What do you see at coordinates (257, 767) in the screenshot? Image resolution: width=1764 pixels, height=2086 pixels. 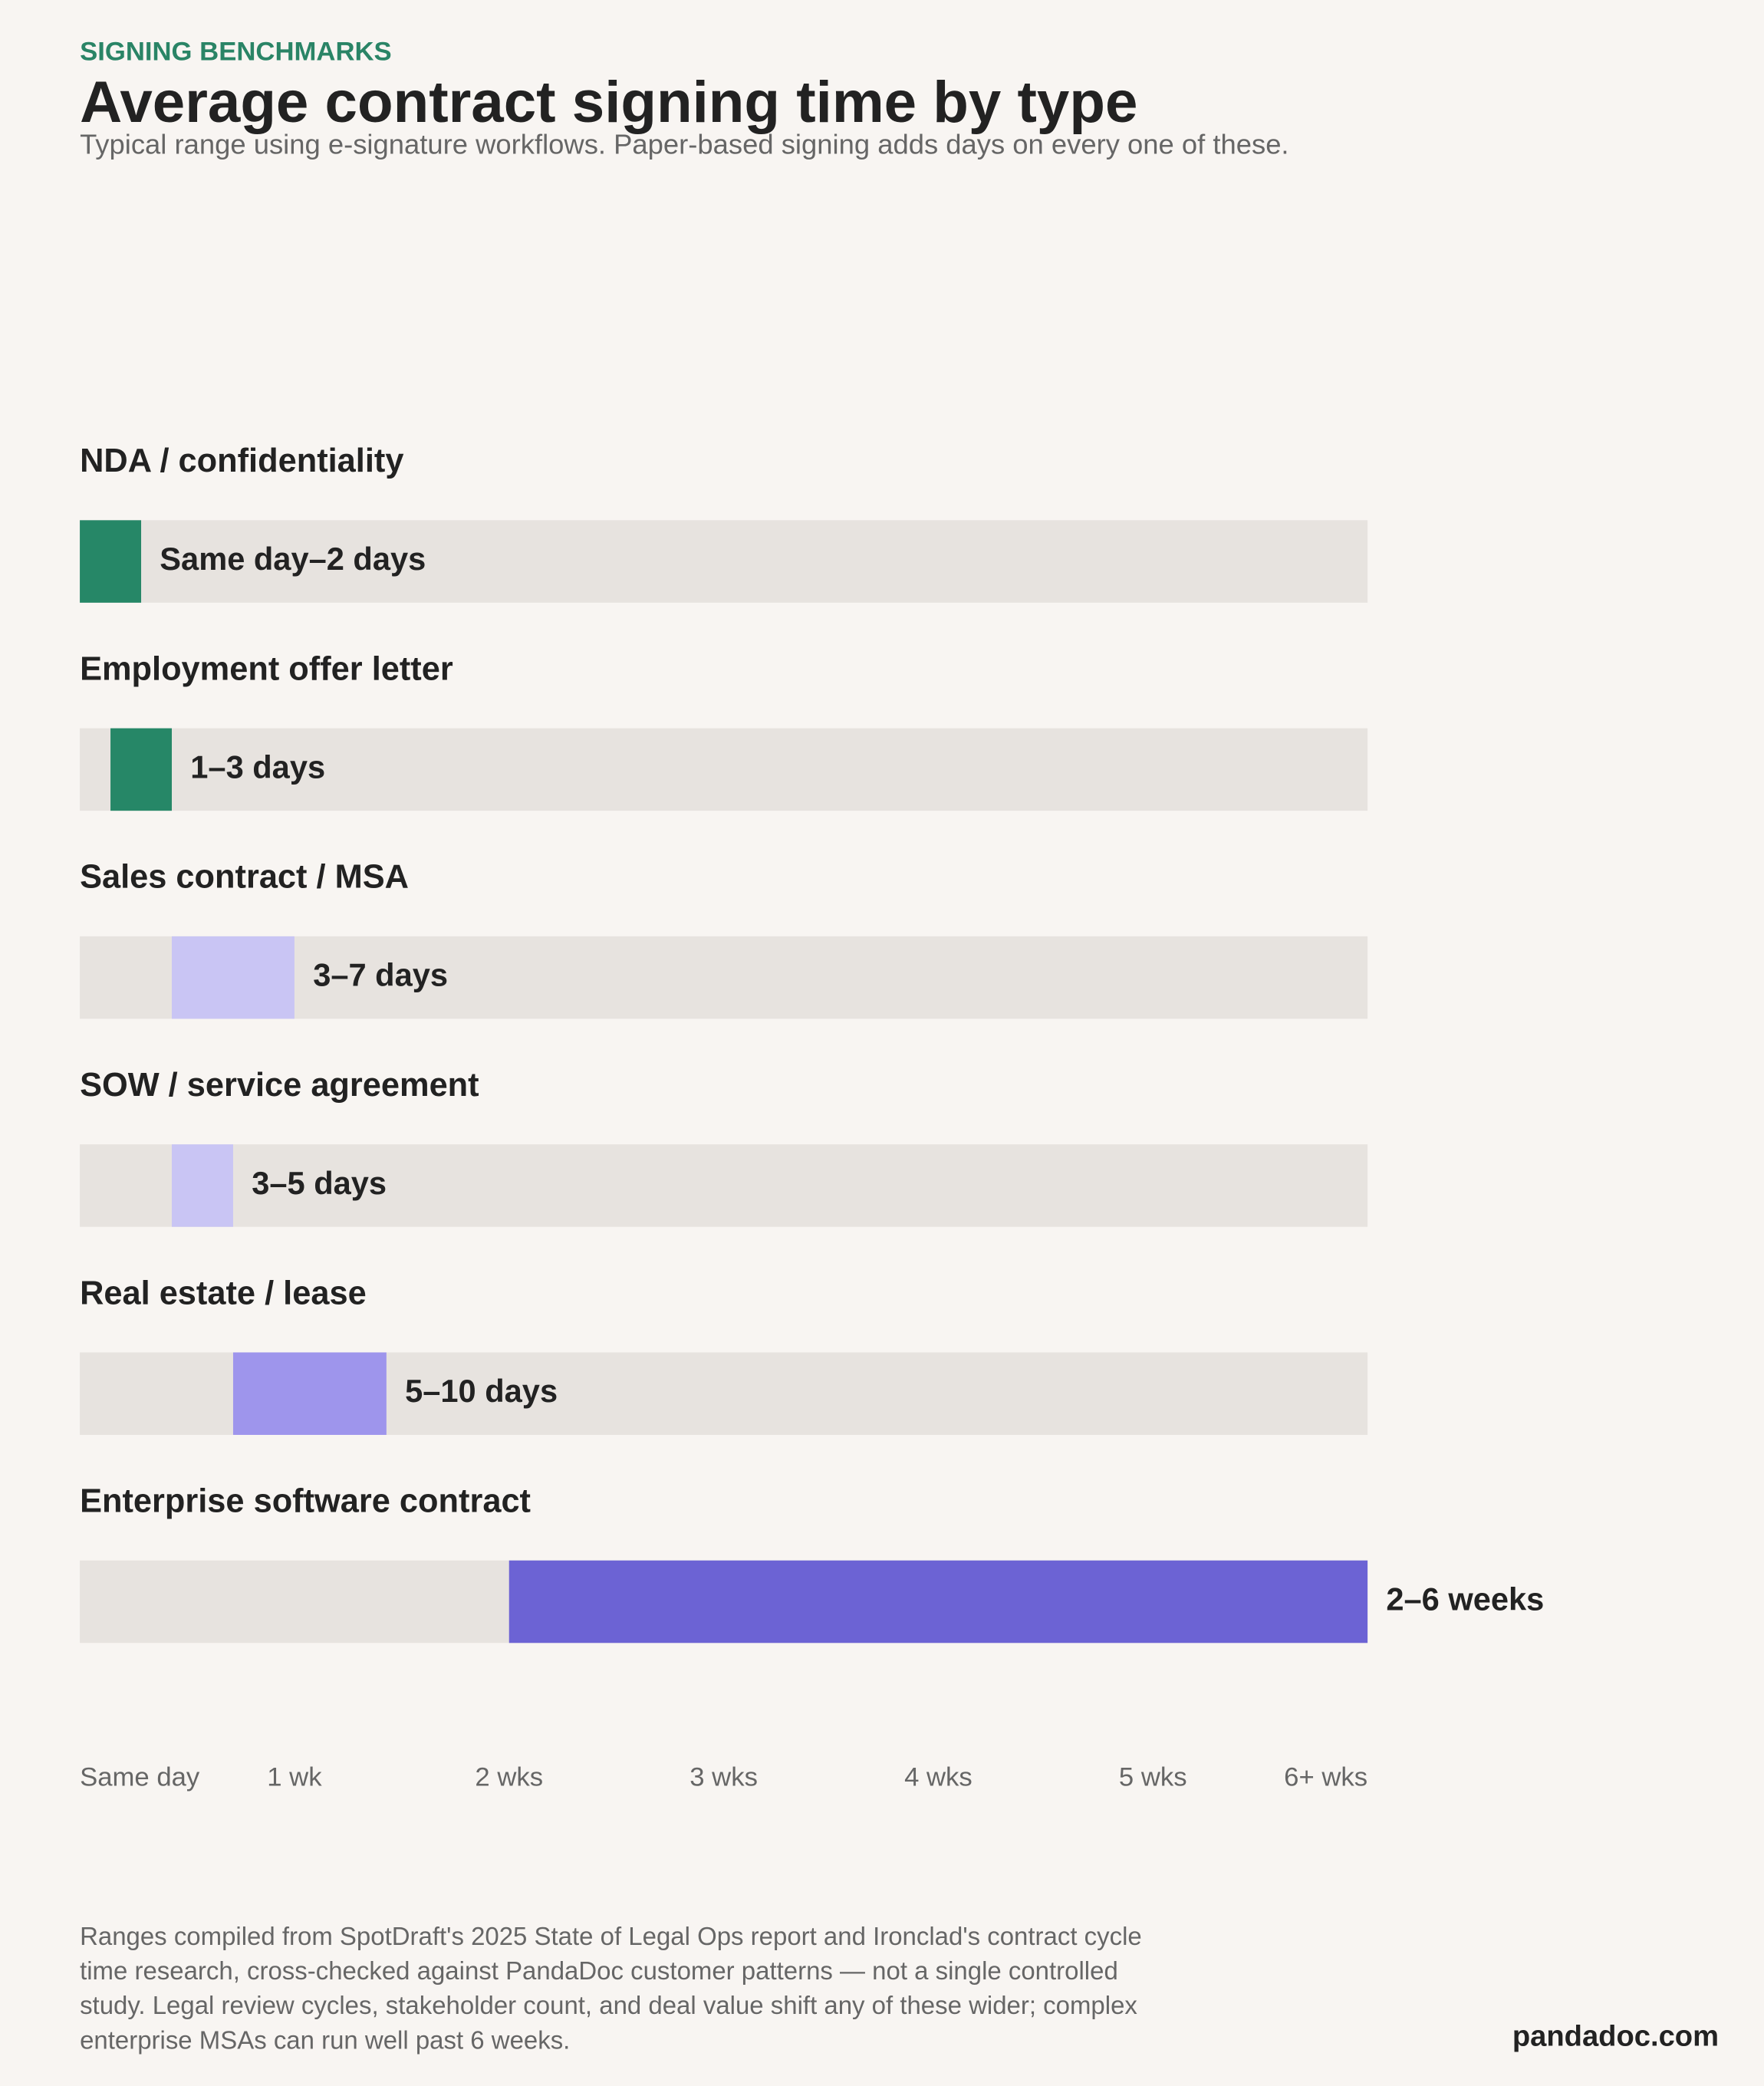 I see `value-label: 1–3 days` at bounding box center [257, 767].